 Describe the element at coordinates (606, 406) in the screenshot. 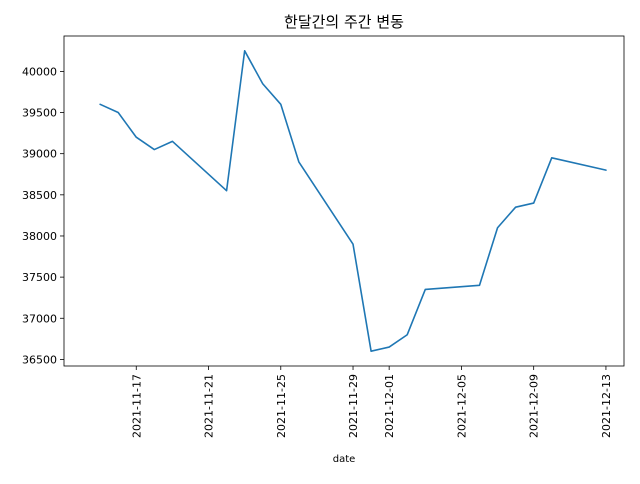

I see `x-tick-label: 2021-12-13` at that location.